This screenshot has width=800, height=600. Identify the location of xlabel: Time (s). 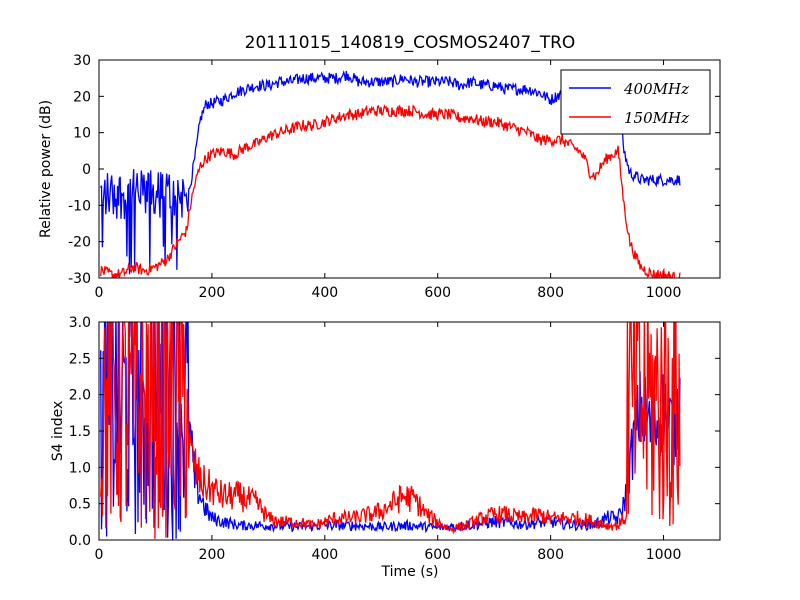
(410, 572).